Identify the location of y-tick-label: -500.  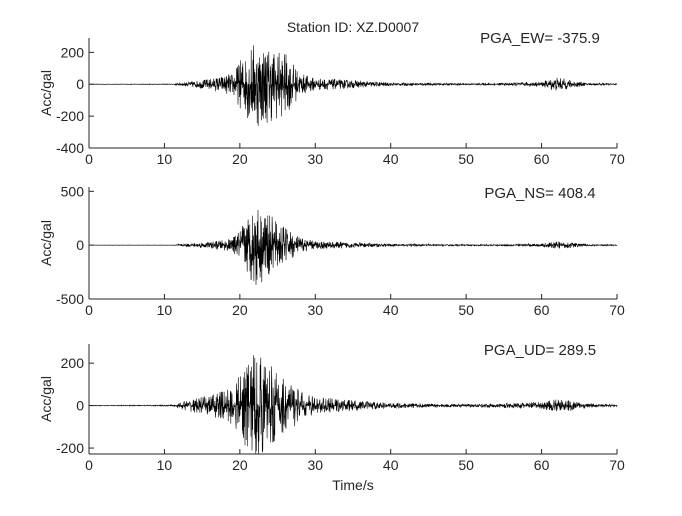
(70, 299).